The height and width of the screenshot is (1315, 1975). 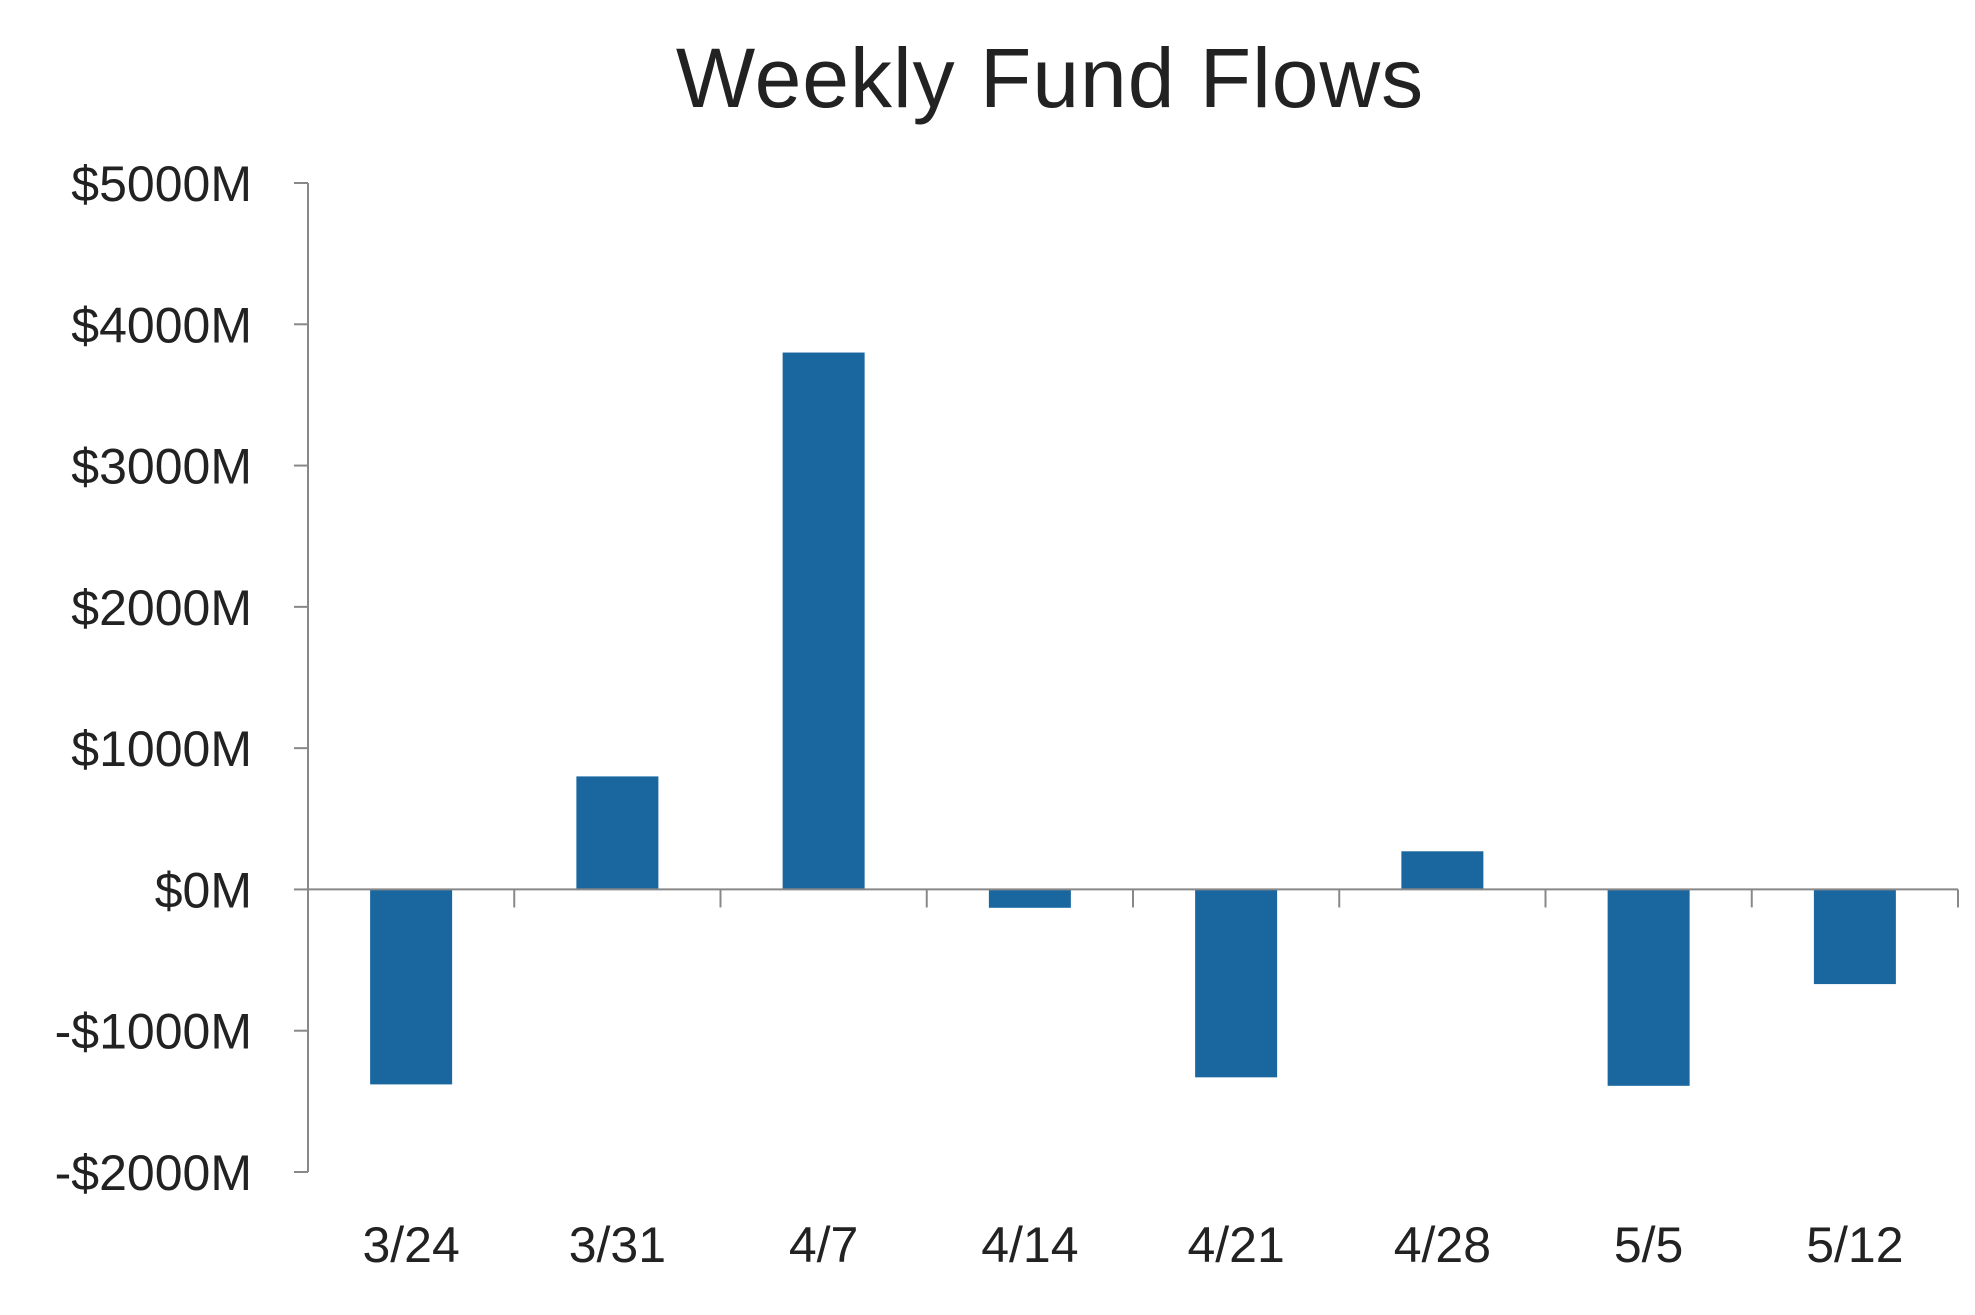 I want to click on chart-title: Weekly Fund Flows, so click(x=1050, y=78).